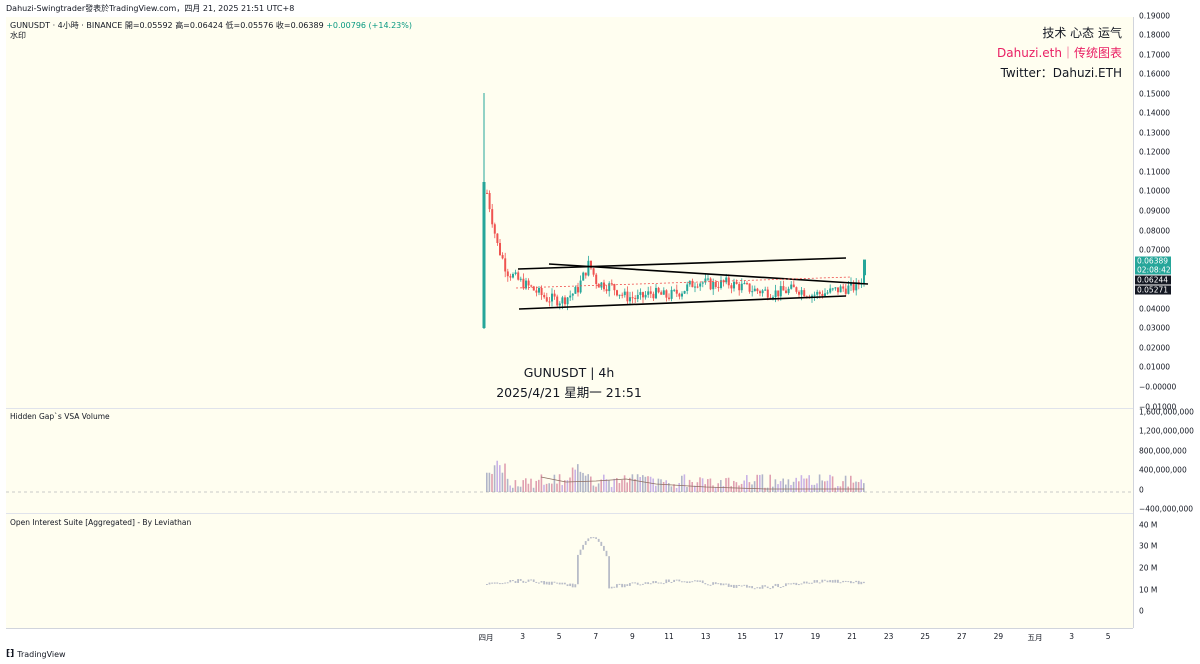 The height and width of the screenshot is (664, 1200). What do you see at coordinates (1155, 172) in the screenshot?
I see `price-axis-tick: 0.11000` at bounding box center [1155, 172].